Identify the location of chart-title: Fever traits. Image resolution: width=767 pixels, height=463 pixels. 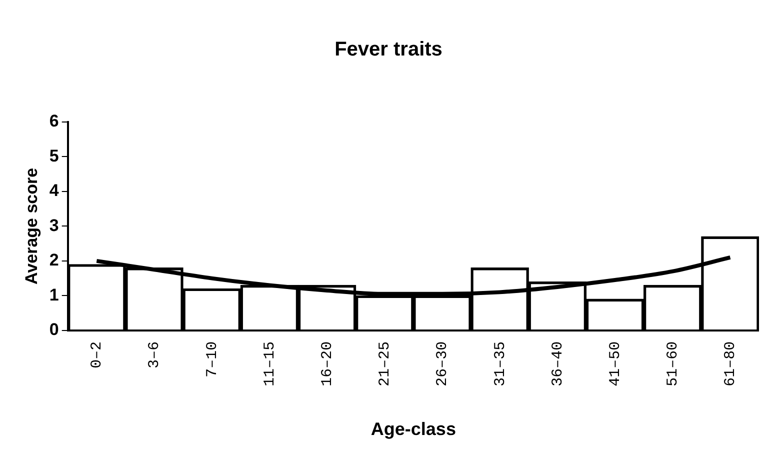
(388, 49).